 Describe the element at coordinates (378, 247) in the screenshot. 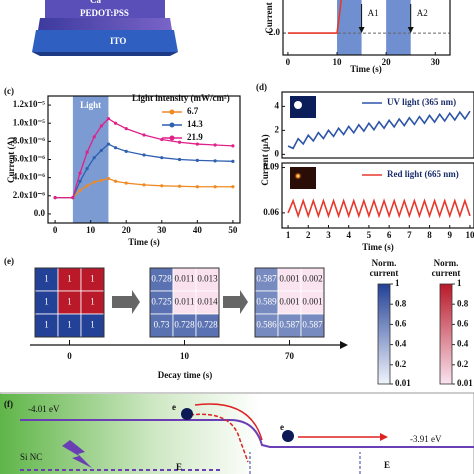

I see `x-axis-label: Time (s)` at that location.